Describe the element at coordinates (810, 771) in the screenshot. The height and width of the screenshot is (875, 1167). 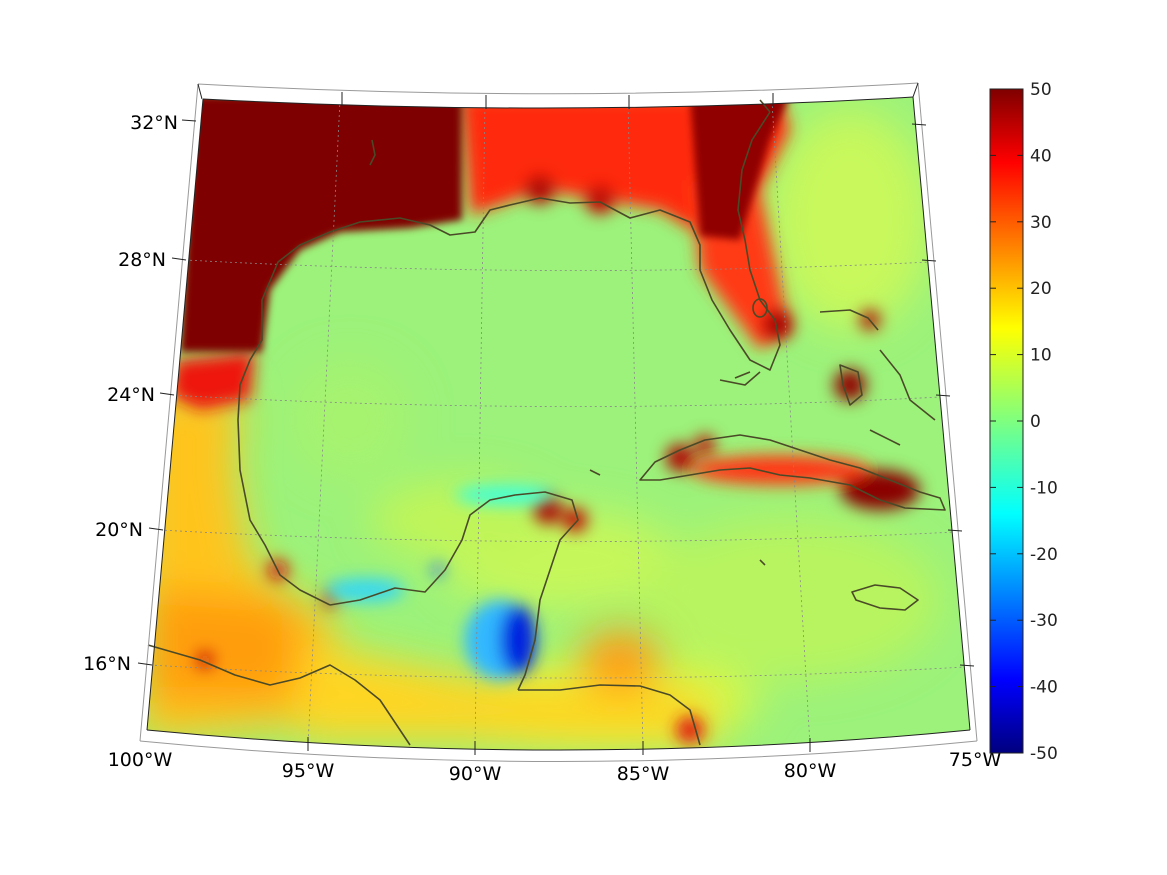
I see `lon-label: 80°W` at that location.